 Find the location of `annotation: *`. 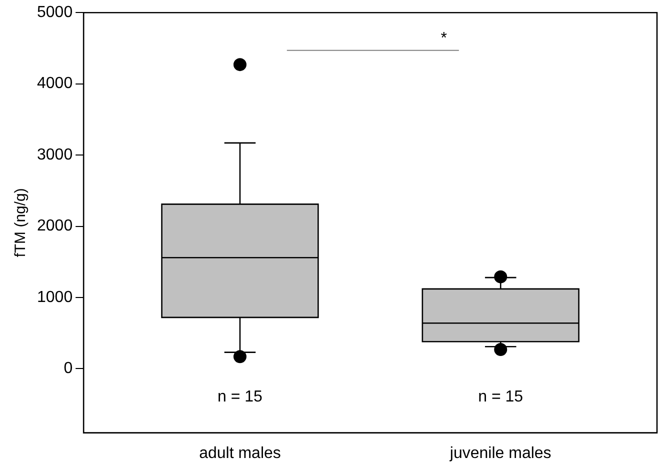

annotation: * is located at coordinates (444, 38).